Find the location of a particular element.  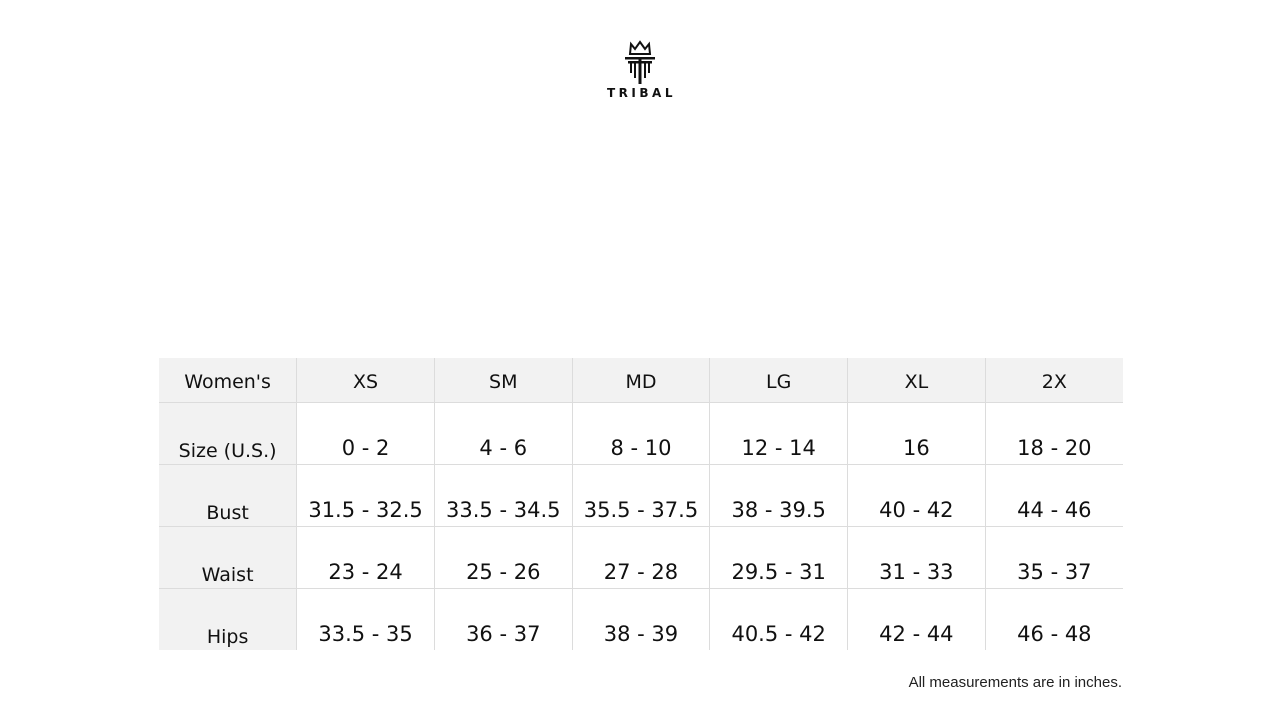

table-cell: 40.5 - 42 is located at coordinates (779, 619).